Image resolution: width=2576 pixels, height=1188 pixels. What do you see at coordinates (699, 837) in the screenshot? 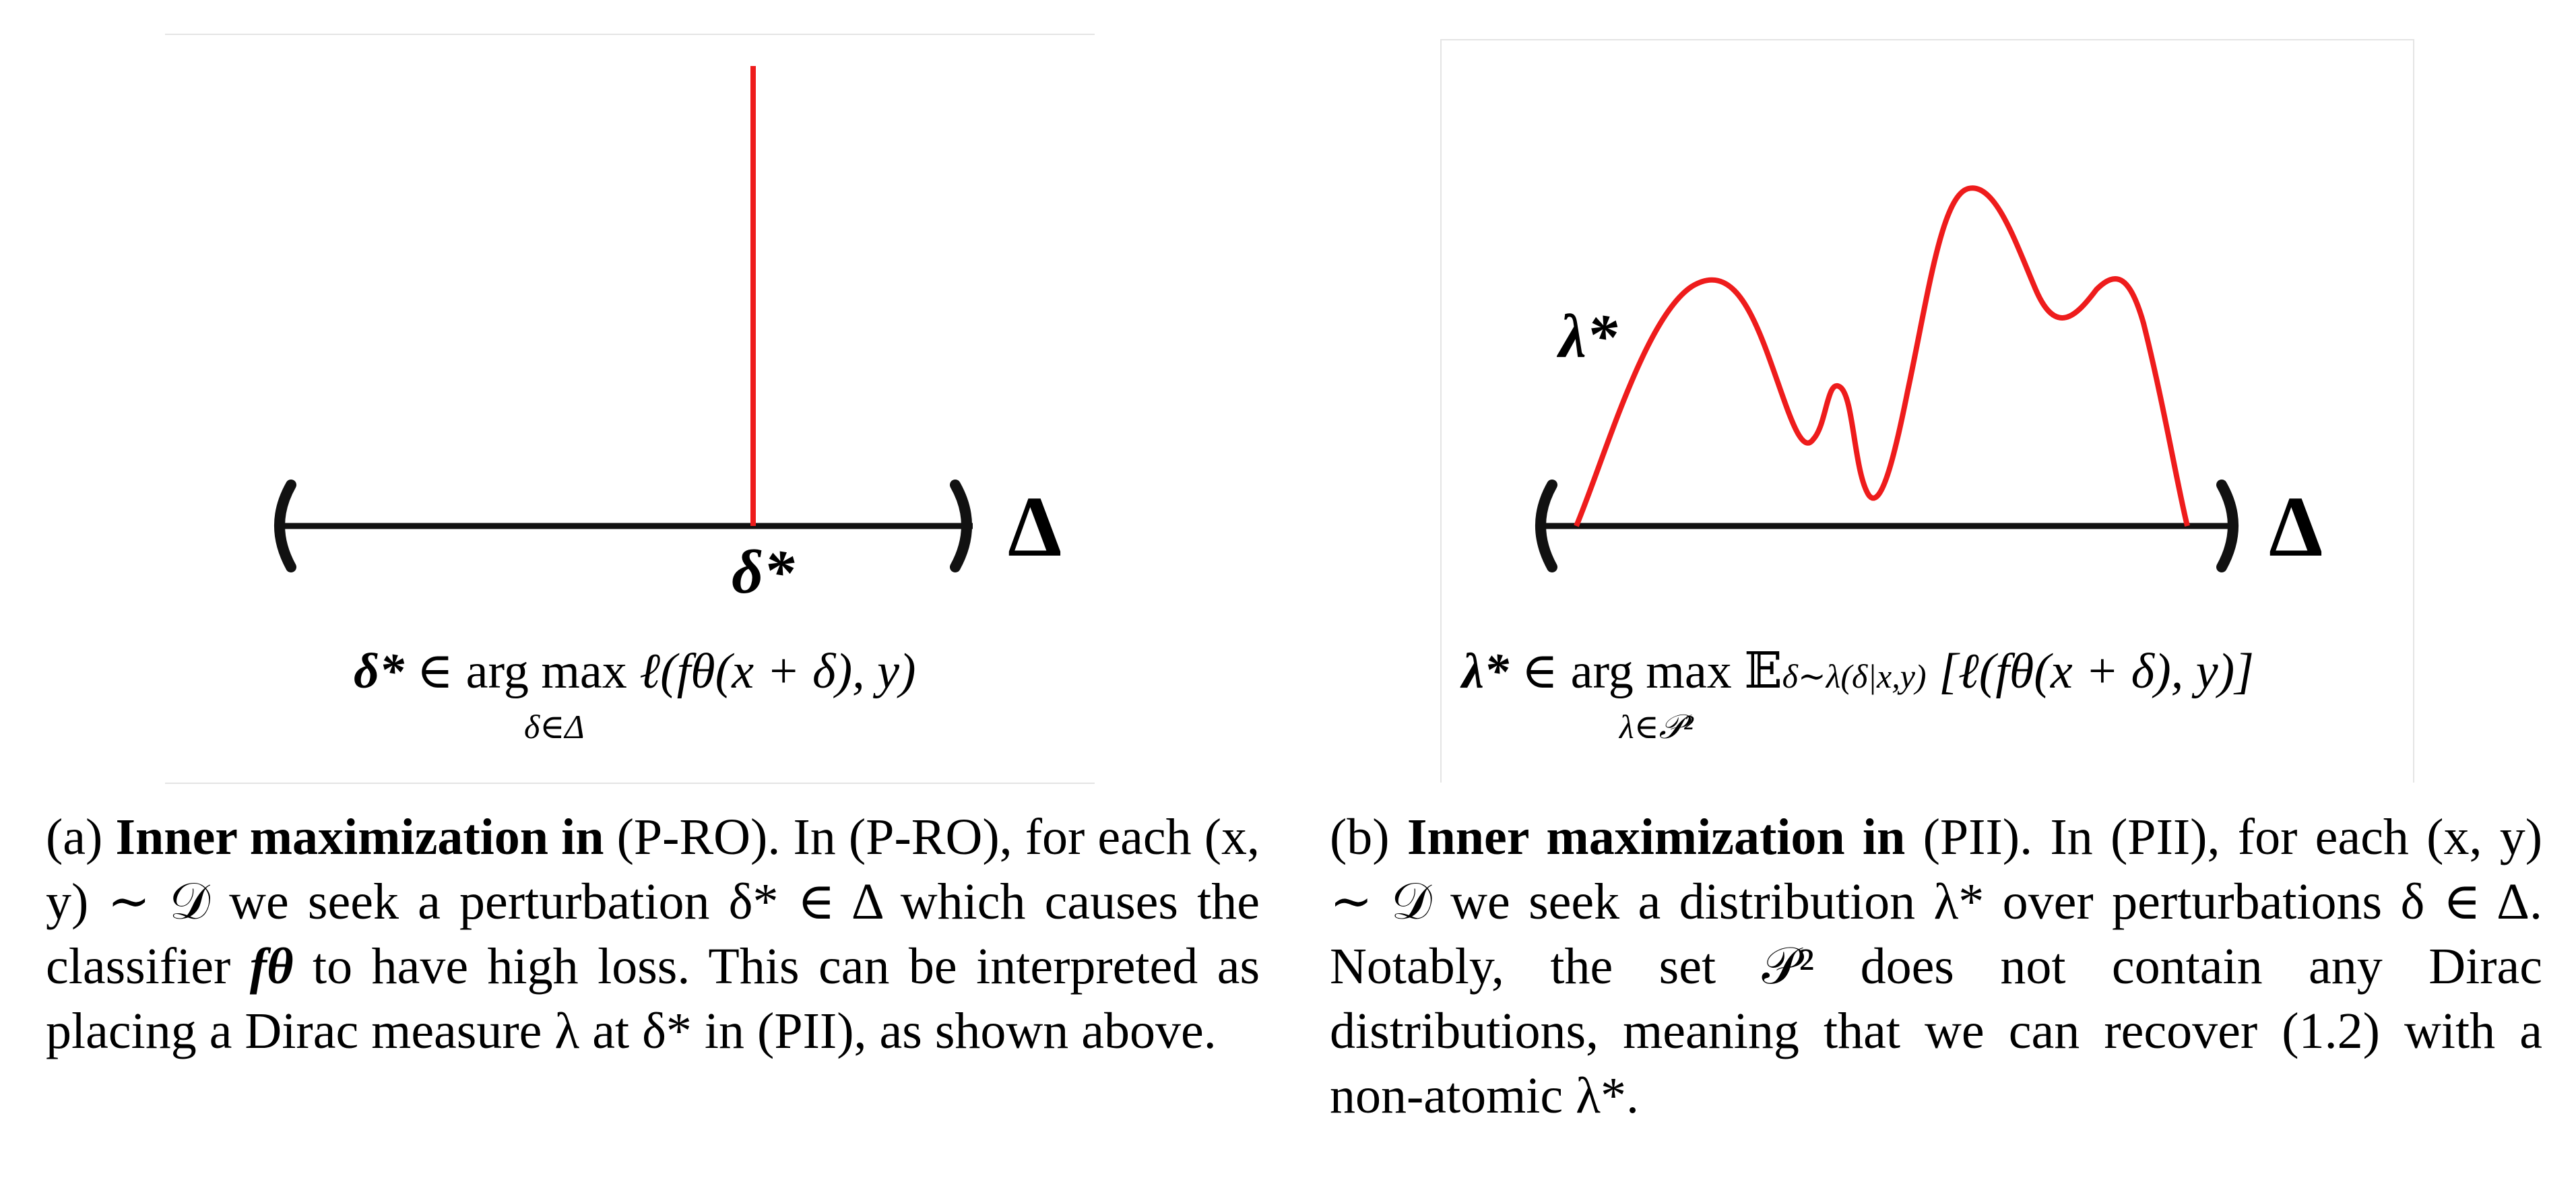
I see `caption-a-title-ref: (P-RO).` at bounding box center [699, 837].